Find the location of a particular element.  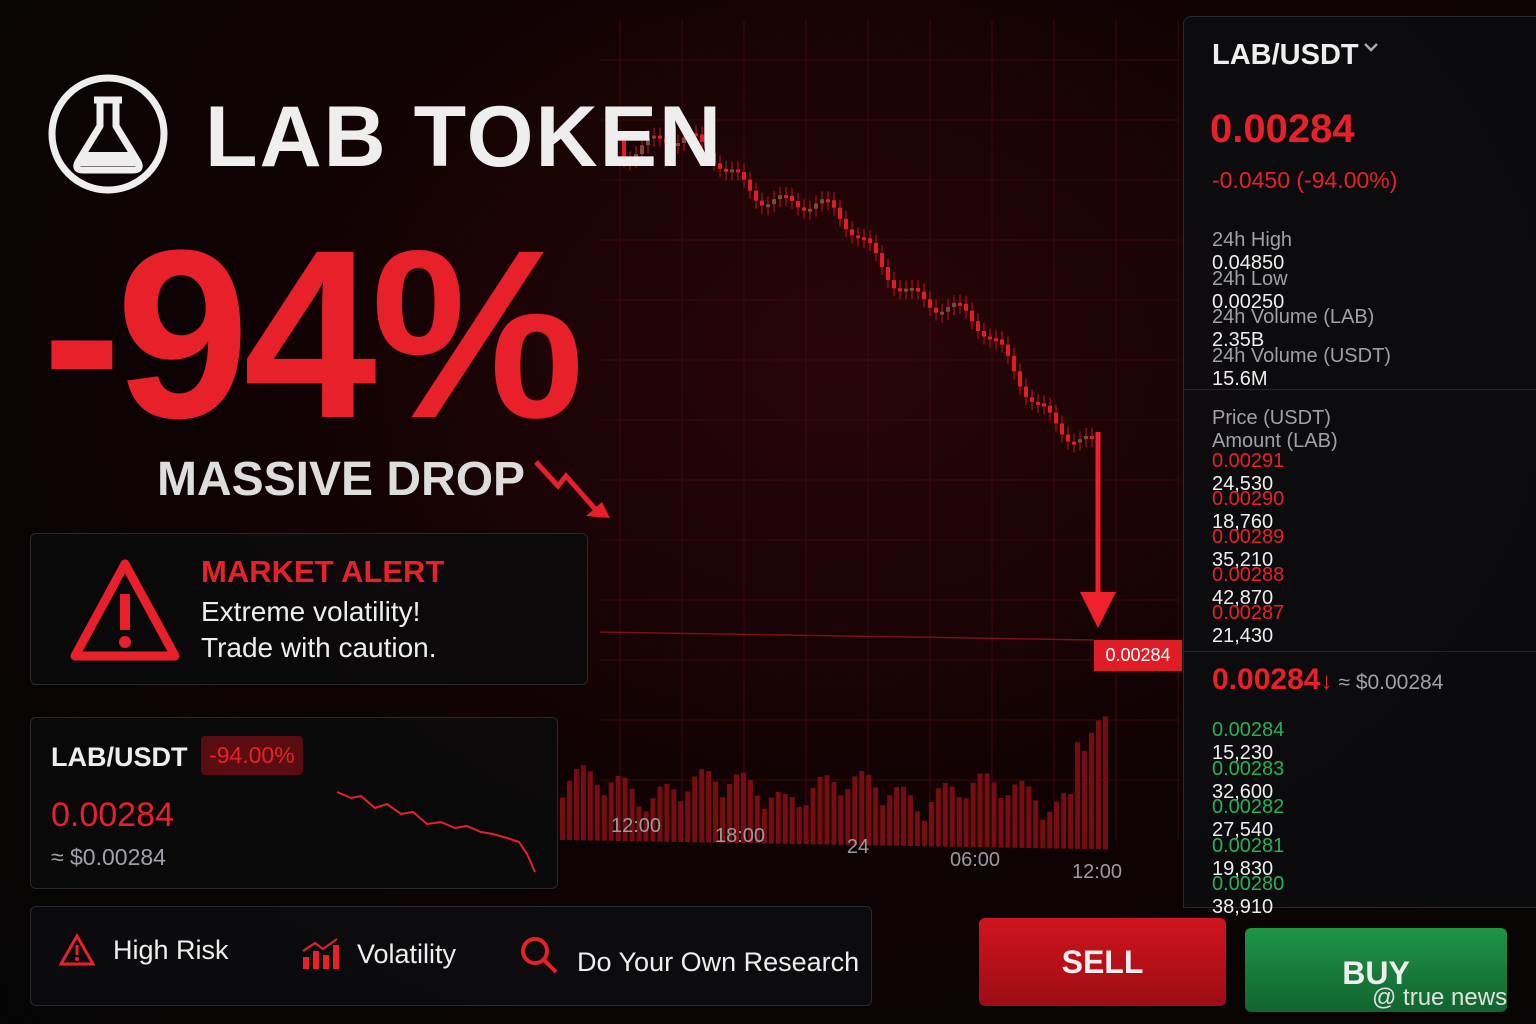

row-value: 15,230 is located at coordinates (1243, 753).